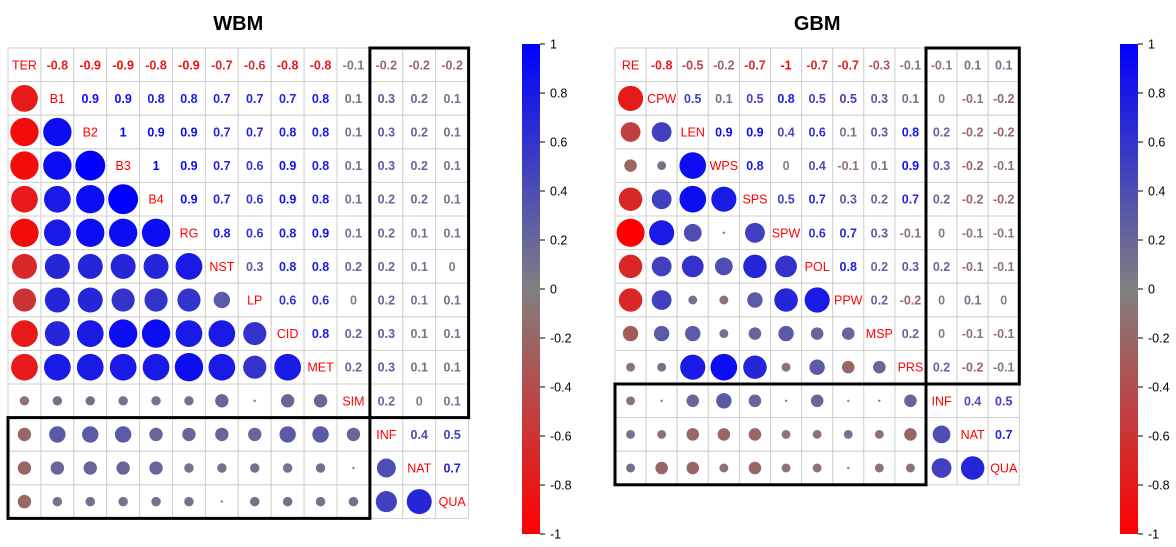  What do you see at coordinates (451, 469) in the screenshot?
I see `correlation-value: 0.7` at bounding box center [451, 469].